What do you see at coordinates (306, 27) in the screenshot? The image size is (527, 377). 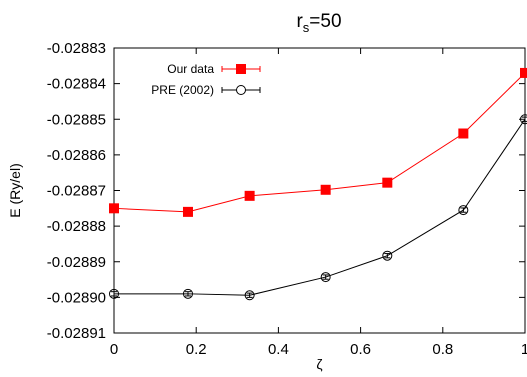 I see `chart-title-subscript: s` at bounding box center [306, 27].